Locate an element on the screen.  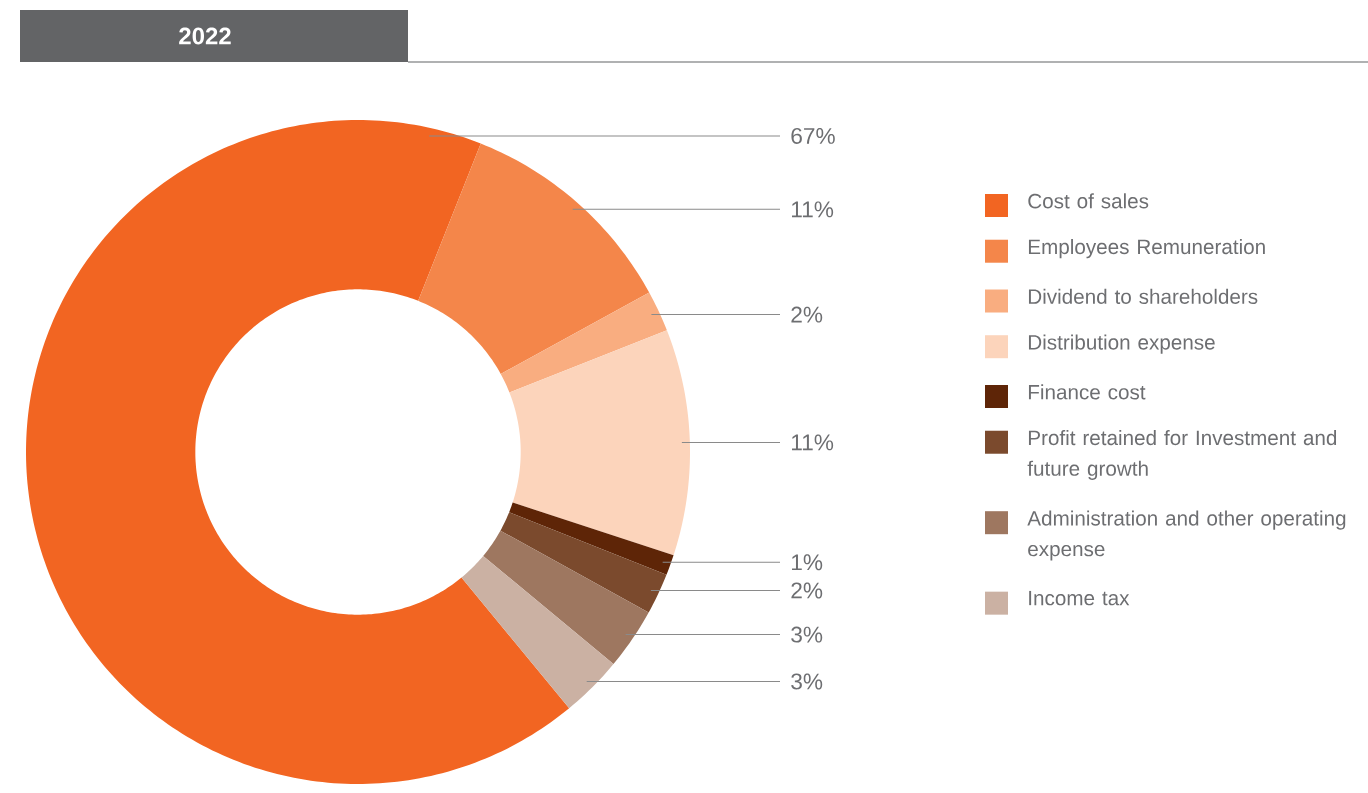
chart-title: 2022 is located at coordinates (205, 36).